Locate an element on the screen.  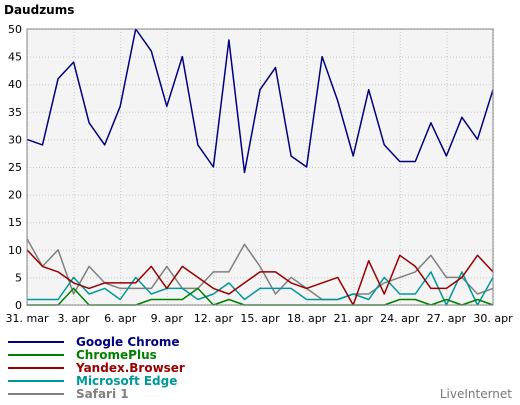
legend-label: Microsoft Edge is located at coordinates (126, 381).